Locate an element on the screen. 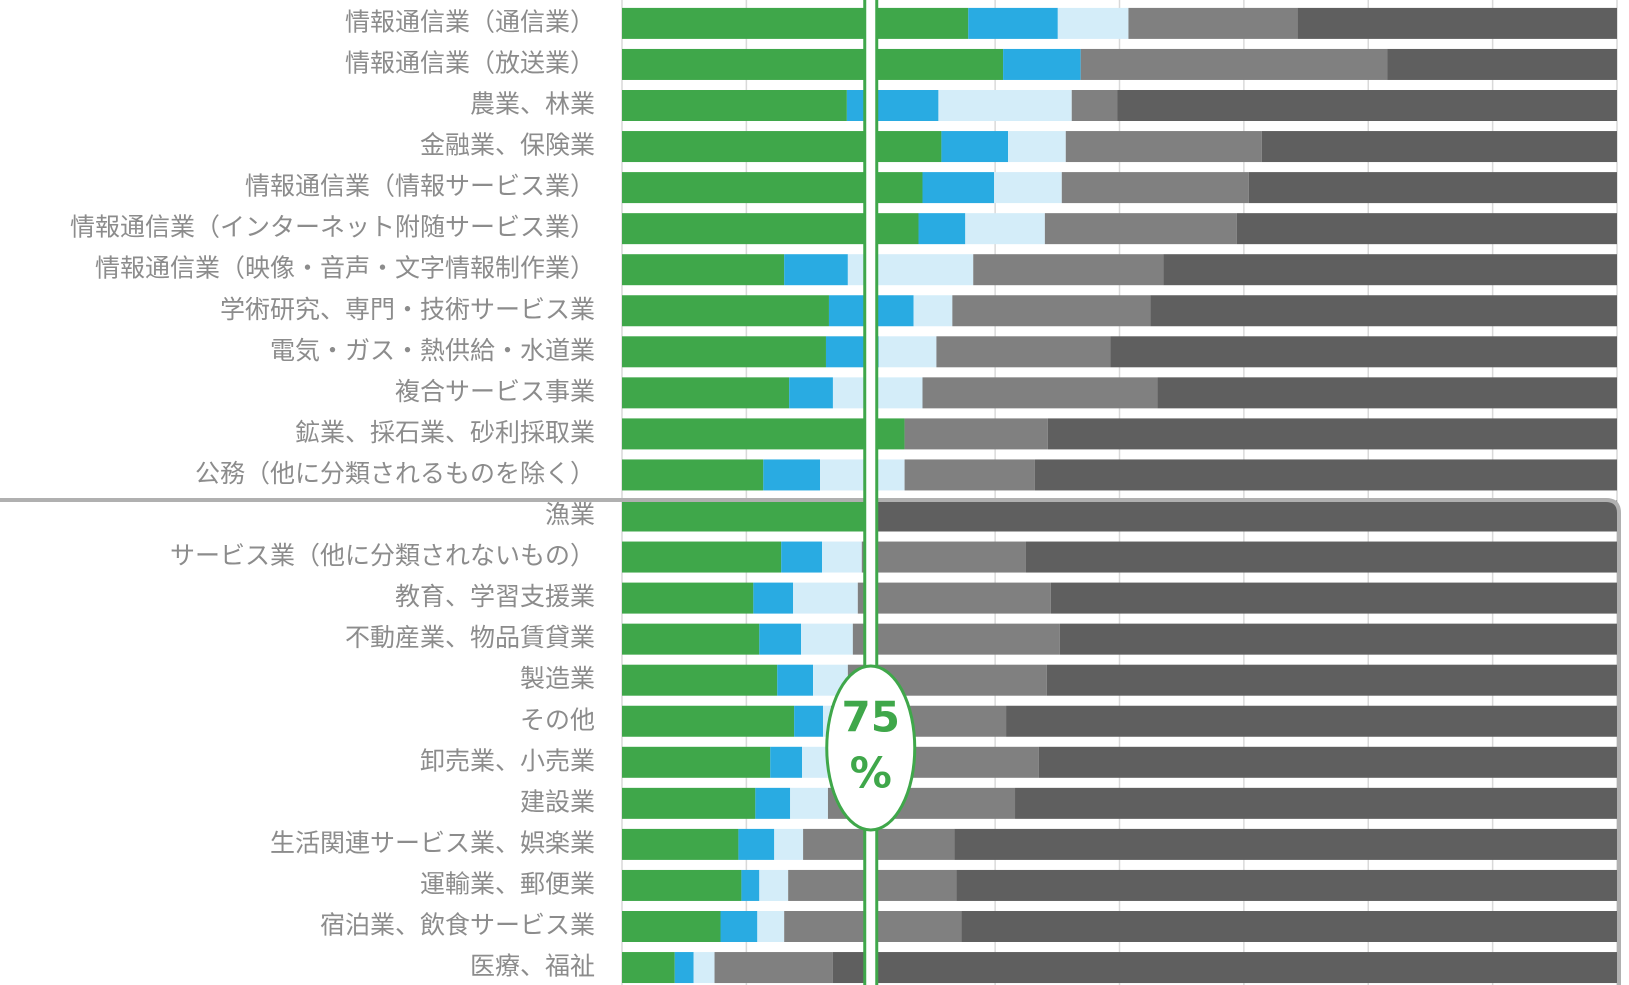 The height and width of the screenshot is (985, 1629). category-label: 運輸業、郵便業 is located at coordinates (507, 883).